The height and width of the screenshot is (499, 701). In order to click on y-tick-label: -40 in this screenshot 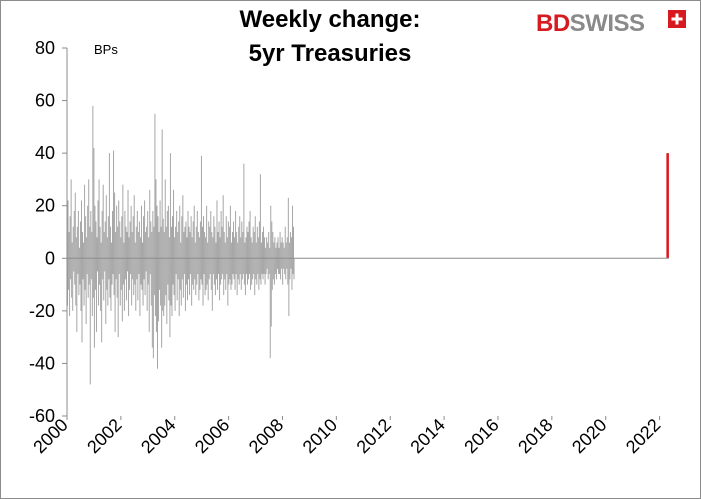, I will do `click(42, 363)`.